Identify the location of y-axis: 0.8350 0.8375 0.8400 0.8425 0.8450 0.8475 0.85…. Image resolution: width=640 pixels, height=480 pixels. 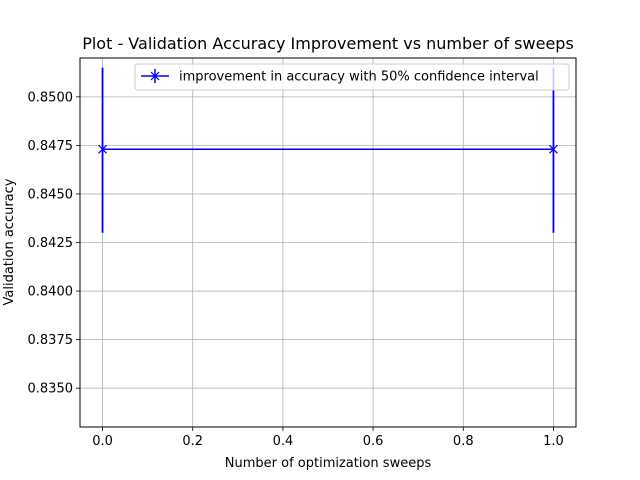
(54, 243).